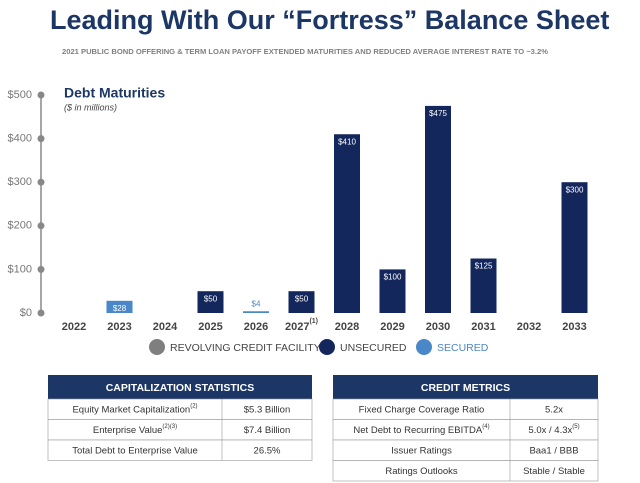 This screenshot has width=640, height=483. I want to click on x-tick-label: 2031, so click(483, 327).